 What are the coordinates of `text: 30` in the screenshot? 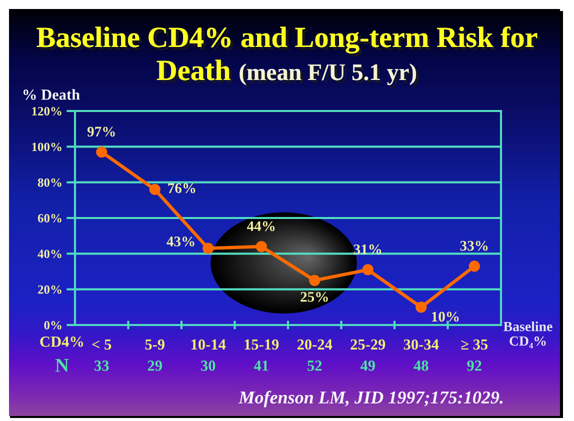 It's located at (208, 365).